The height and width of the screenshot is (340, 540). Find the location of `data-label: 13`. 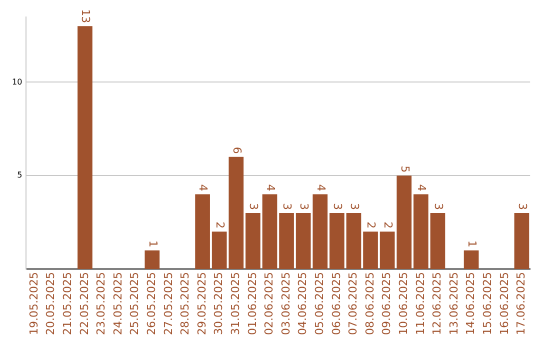

data-label: 13 is located at coordinates (85, 16).